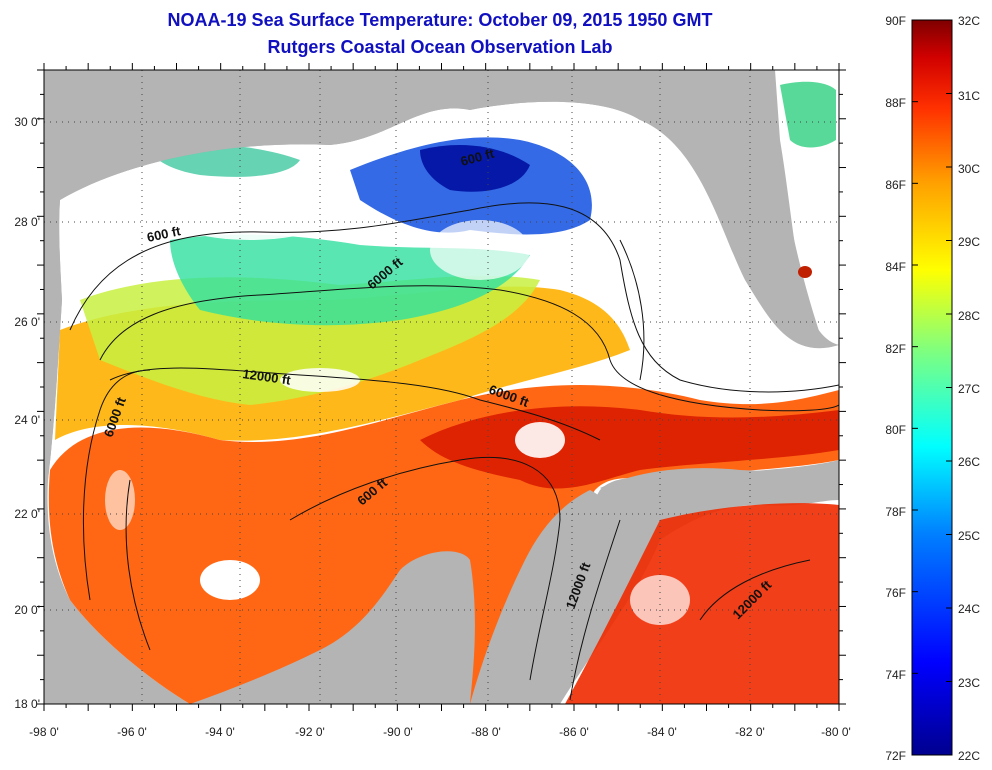 This screenshot has width=992, height=770. What do you see at coordinates (895, 675) in the screenshot?
I see `colorbar-f-label: 74F` at bounding box center [895, 675].